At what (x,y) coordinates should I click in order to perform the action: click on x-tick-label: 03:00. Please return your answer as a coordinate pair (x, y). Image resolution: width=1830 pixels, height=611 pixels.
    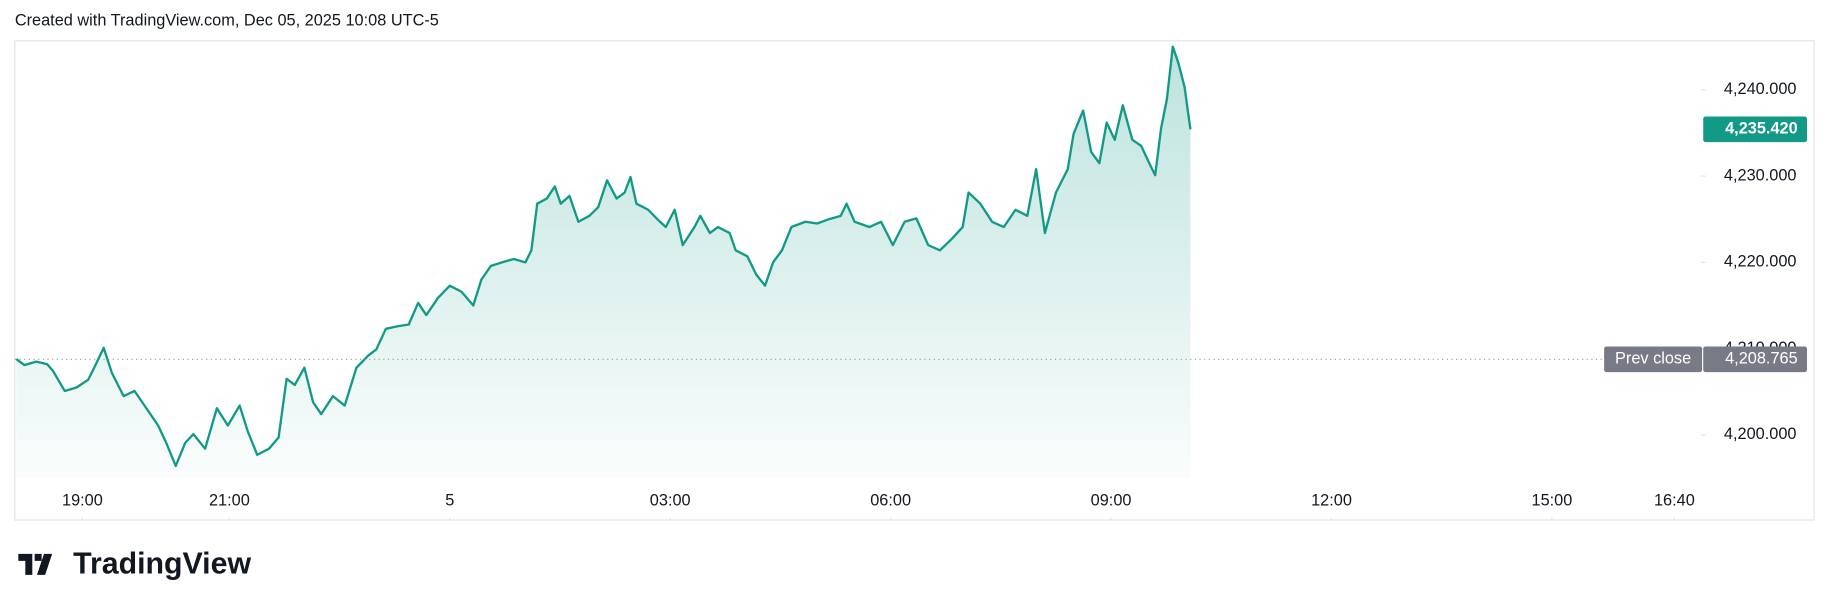
    Looking at the image, I should click on (670, 501).